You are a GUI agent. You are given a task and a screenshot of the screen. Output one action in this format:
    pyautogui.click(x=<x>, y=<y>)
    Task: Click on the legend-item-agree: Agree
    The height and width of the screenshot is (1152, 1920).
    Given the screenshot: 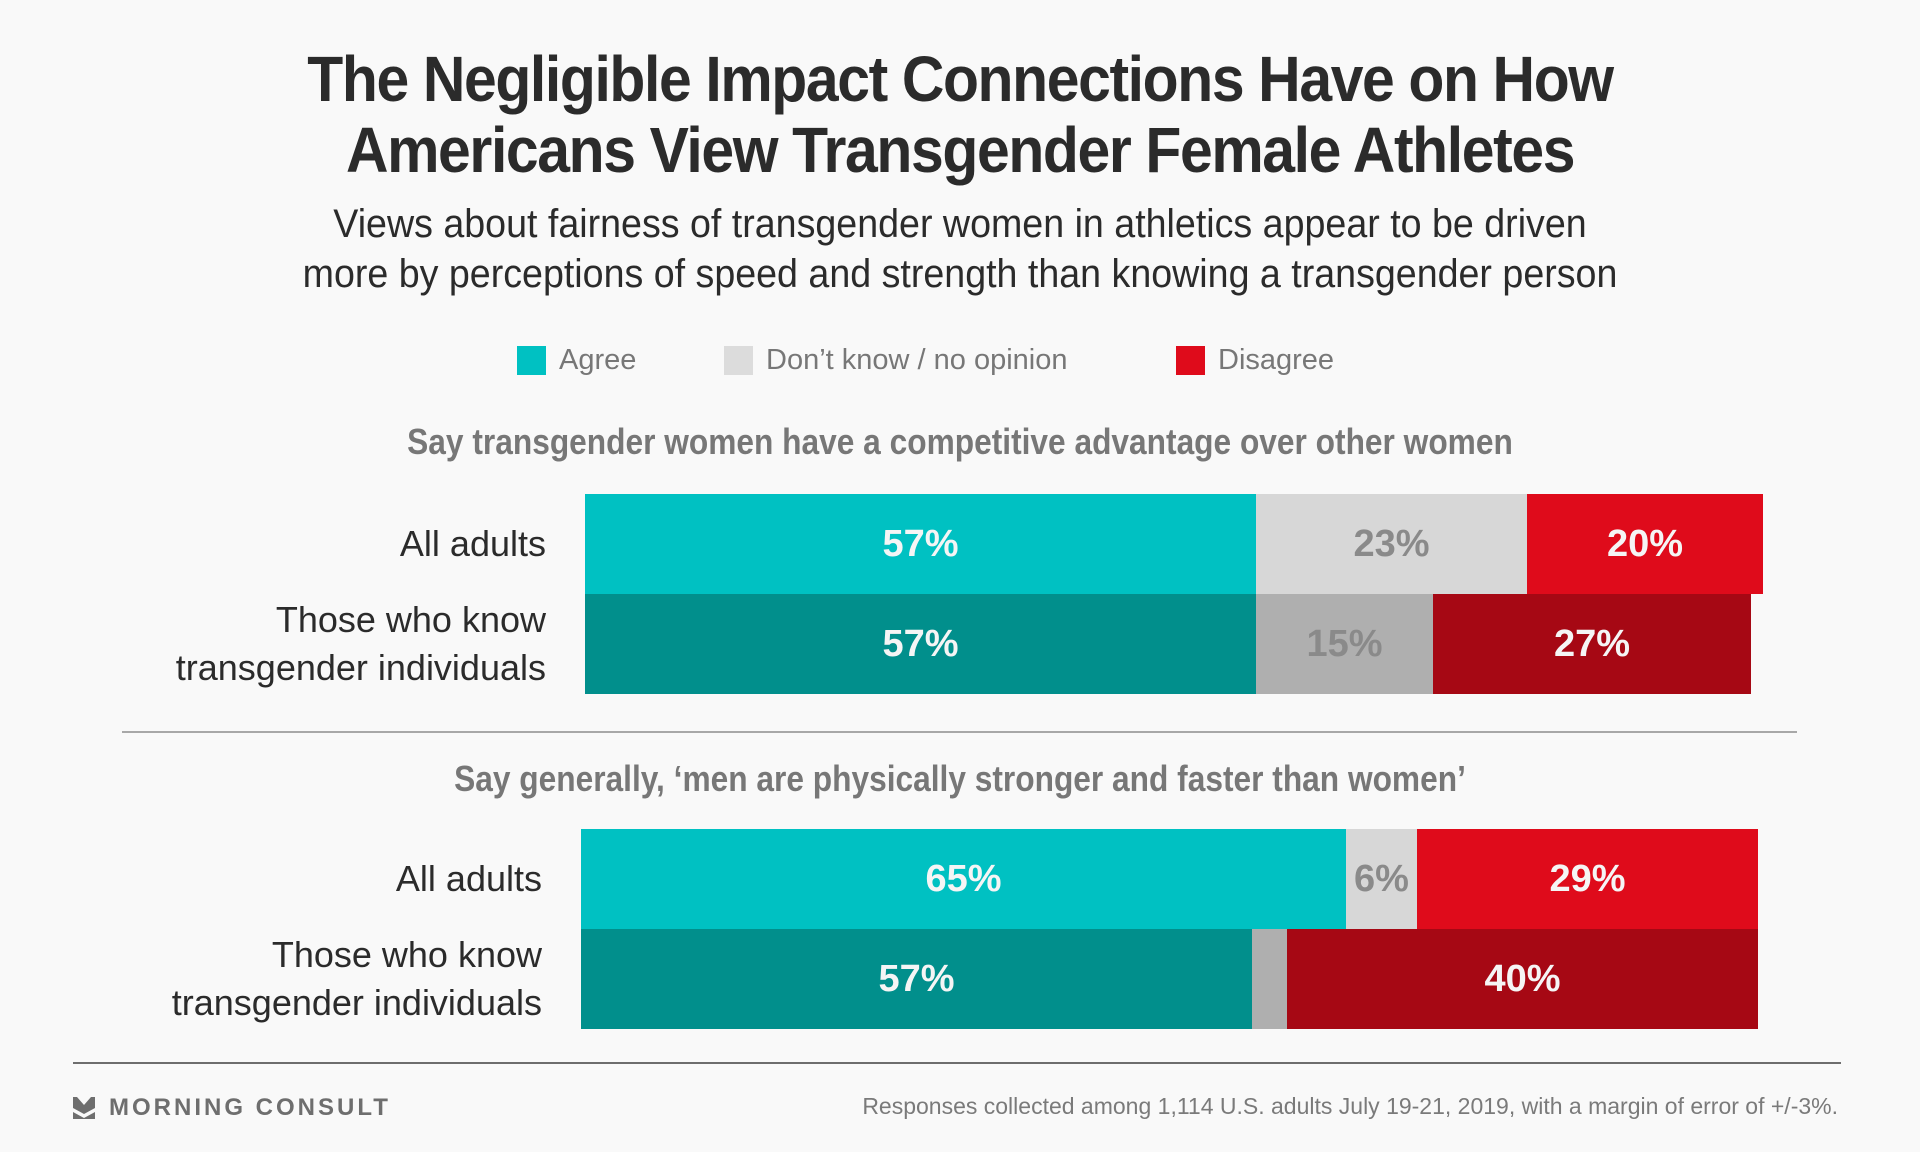 What is the action you would take?
    pyautogui.click(x=576, y=360)
    